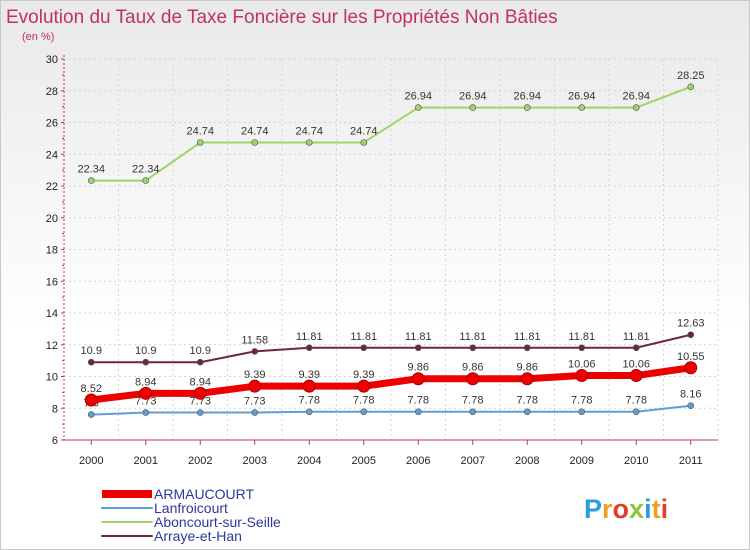 This screenshot has width=750, height=550. What do you see at coordinates (255, 412) in the screenshot?
I see `point-Lanfroicourt-2003` at bounding box center [255, 412].